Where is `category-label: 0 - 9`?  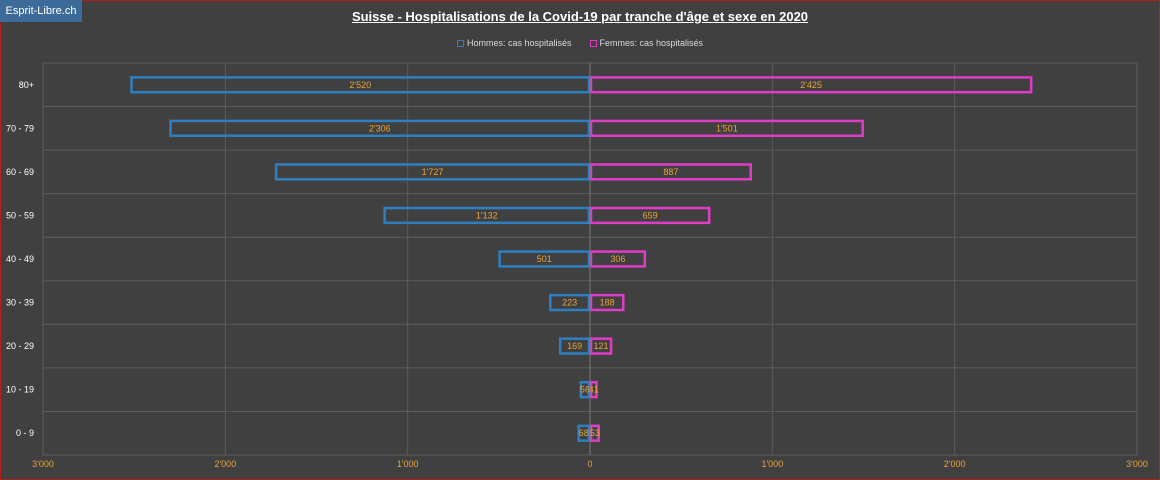 category-label: 0 - 9 is located at coordinates (25, 433).